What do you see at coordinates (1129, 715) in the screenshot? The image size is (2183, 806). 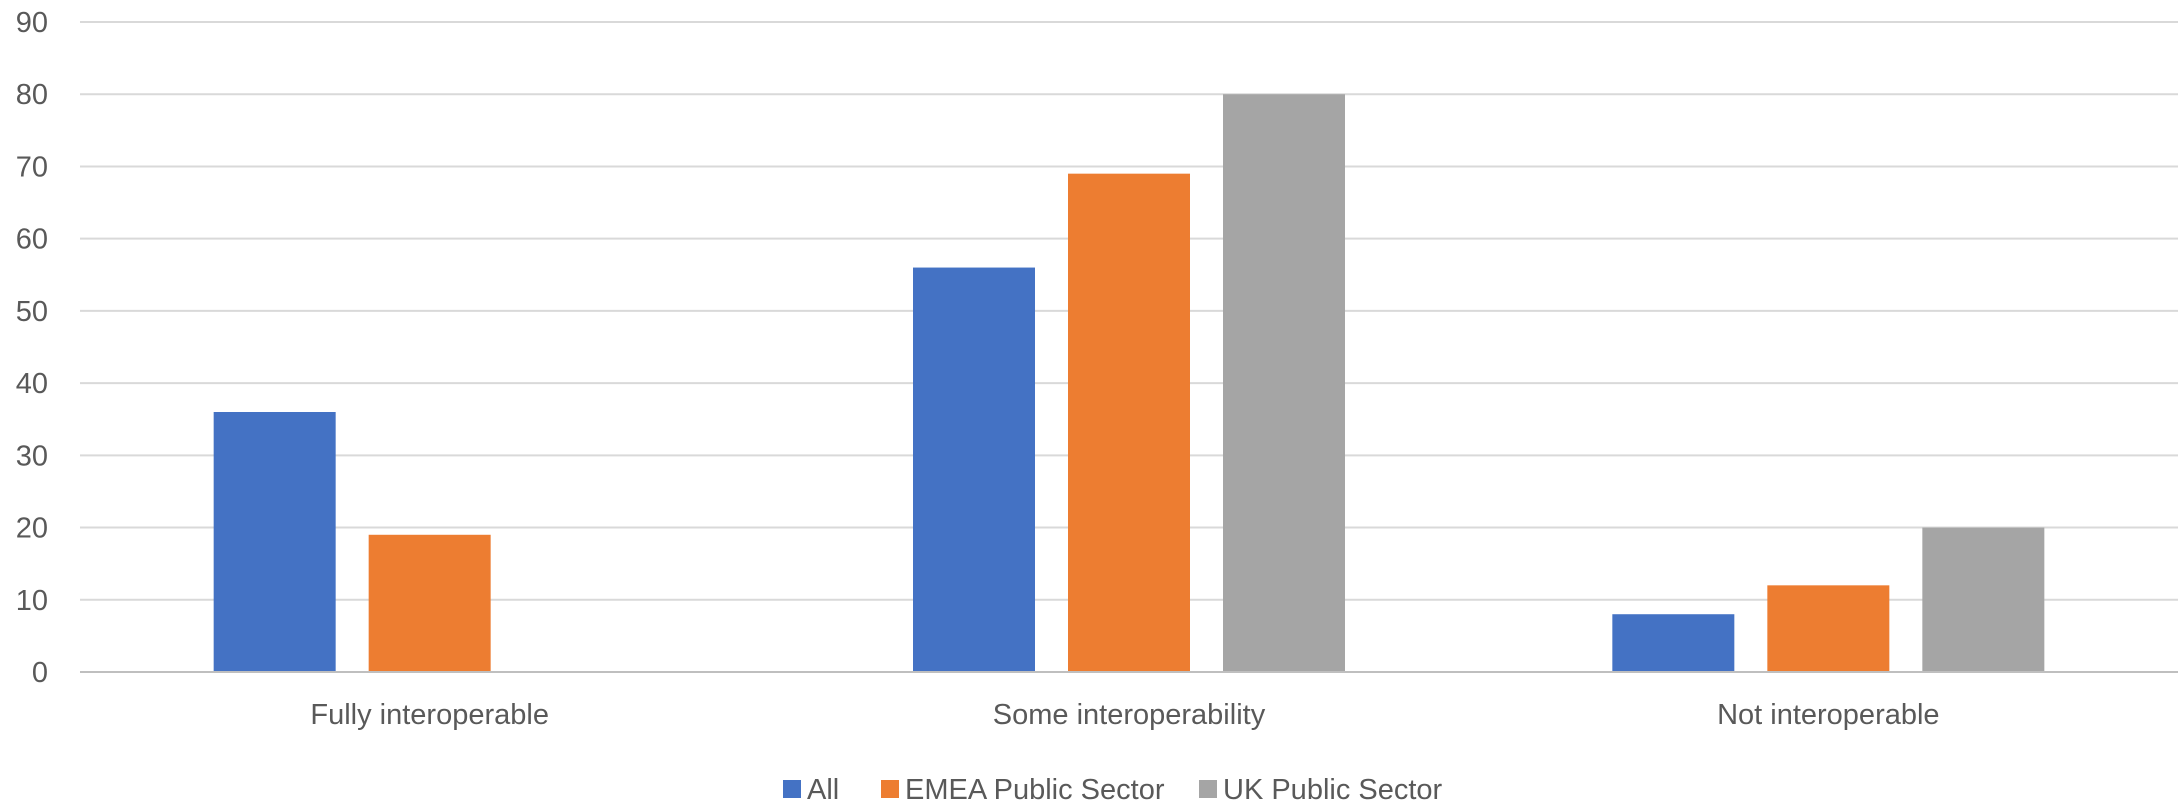 I see `x-category-label: Some interoperability` at bounding box center [1129, 715].